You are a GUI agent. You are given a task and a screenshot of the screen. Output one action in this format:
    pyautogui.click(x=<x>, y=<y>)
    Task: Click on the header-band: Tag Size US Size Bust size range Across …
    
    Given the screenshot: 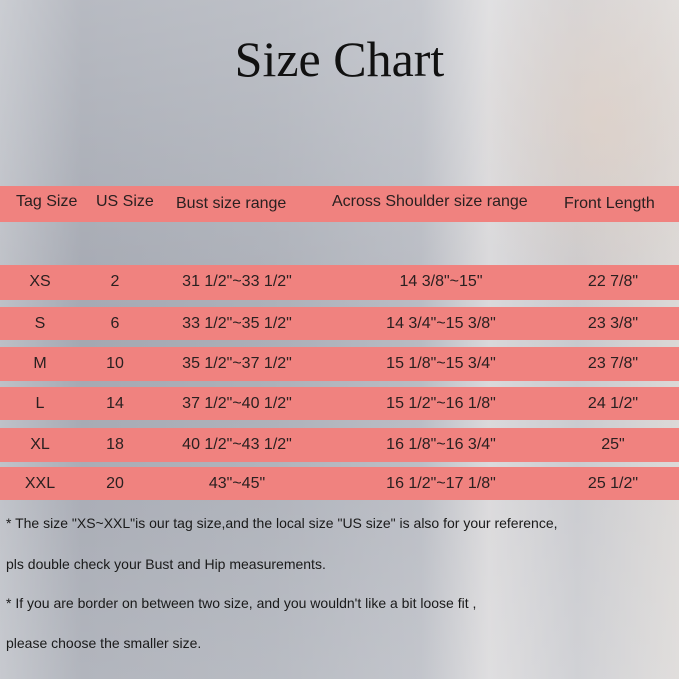 What is the action you would take?
    pyautogui.click(x=339, y=204)
    